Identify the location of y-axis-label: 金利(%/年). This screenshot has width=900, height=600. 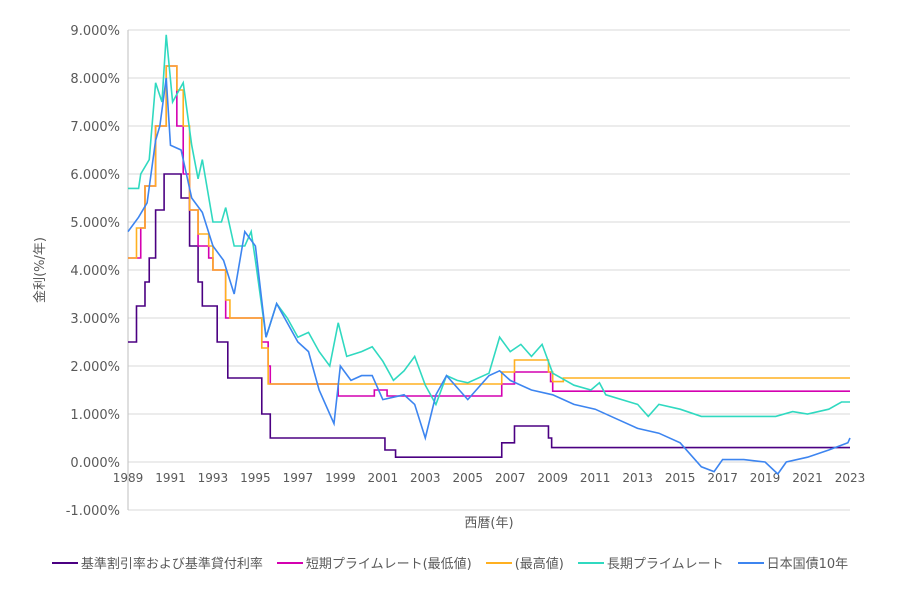
(40, 270).